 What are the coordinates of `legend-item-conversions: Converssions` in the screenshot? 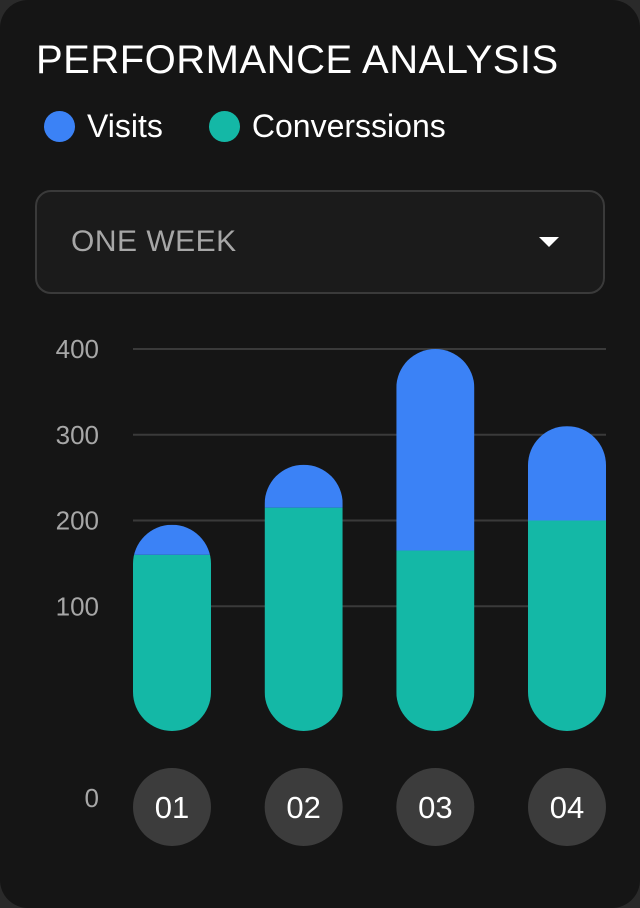 It's located at (327, 126).